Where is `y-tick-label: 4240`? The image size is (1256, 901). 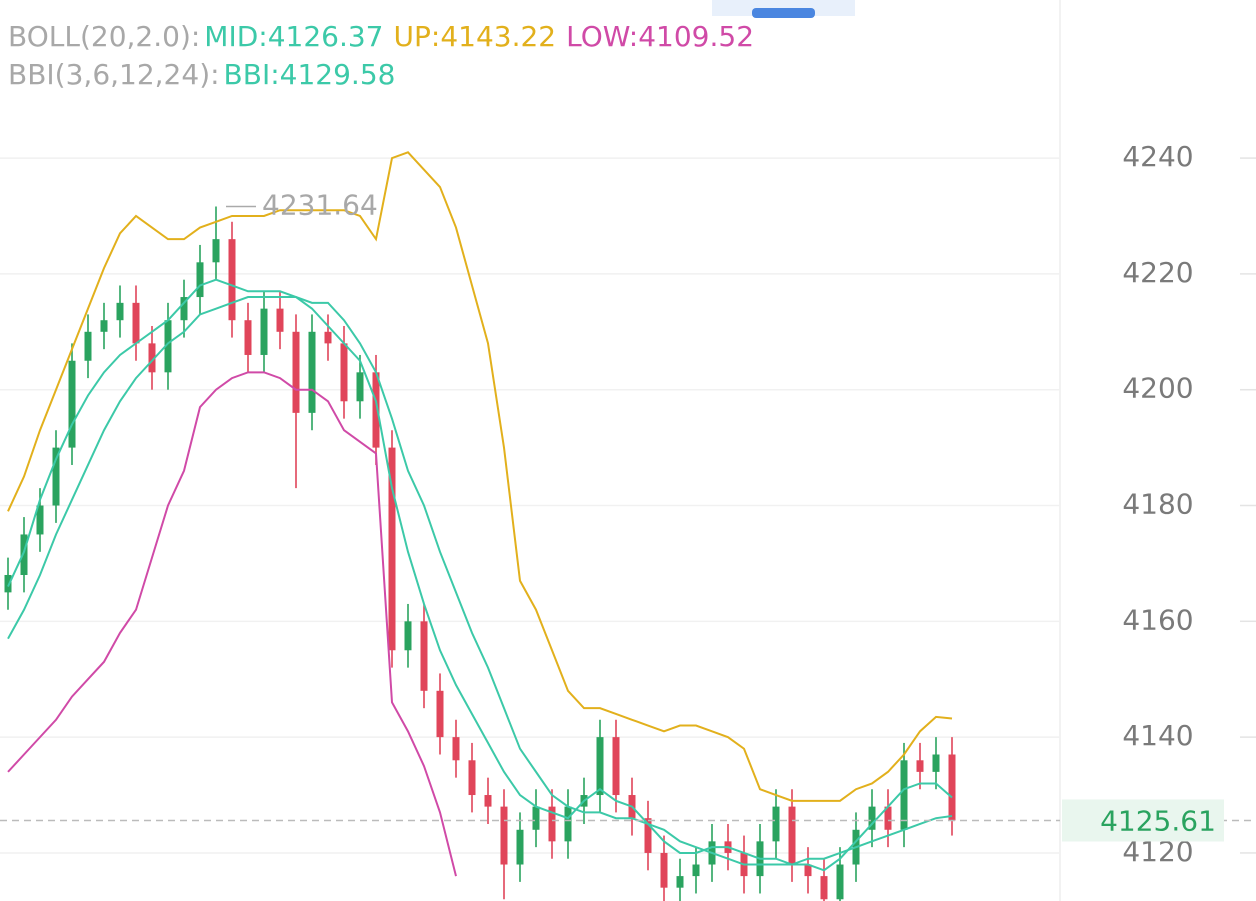
y-tick-label: 4240 is located at coordinates (1157, 156).